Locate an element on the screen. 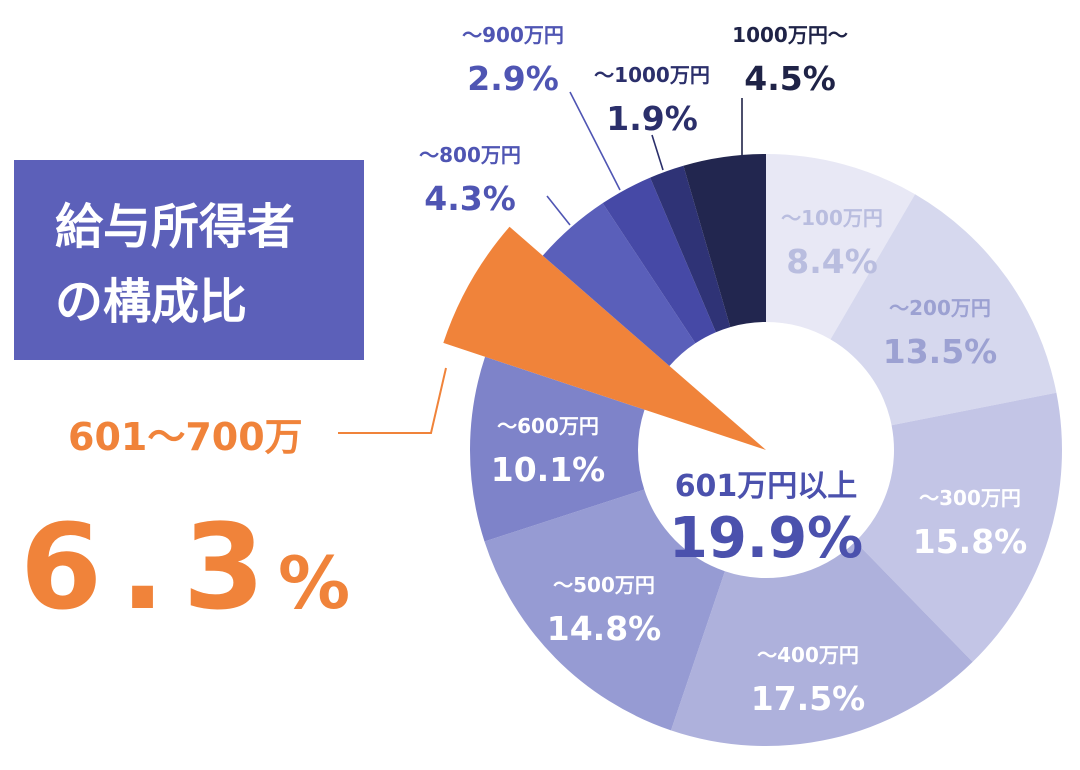  slice-value-label: 13.5% is located at coordinates (940, 351).